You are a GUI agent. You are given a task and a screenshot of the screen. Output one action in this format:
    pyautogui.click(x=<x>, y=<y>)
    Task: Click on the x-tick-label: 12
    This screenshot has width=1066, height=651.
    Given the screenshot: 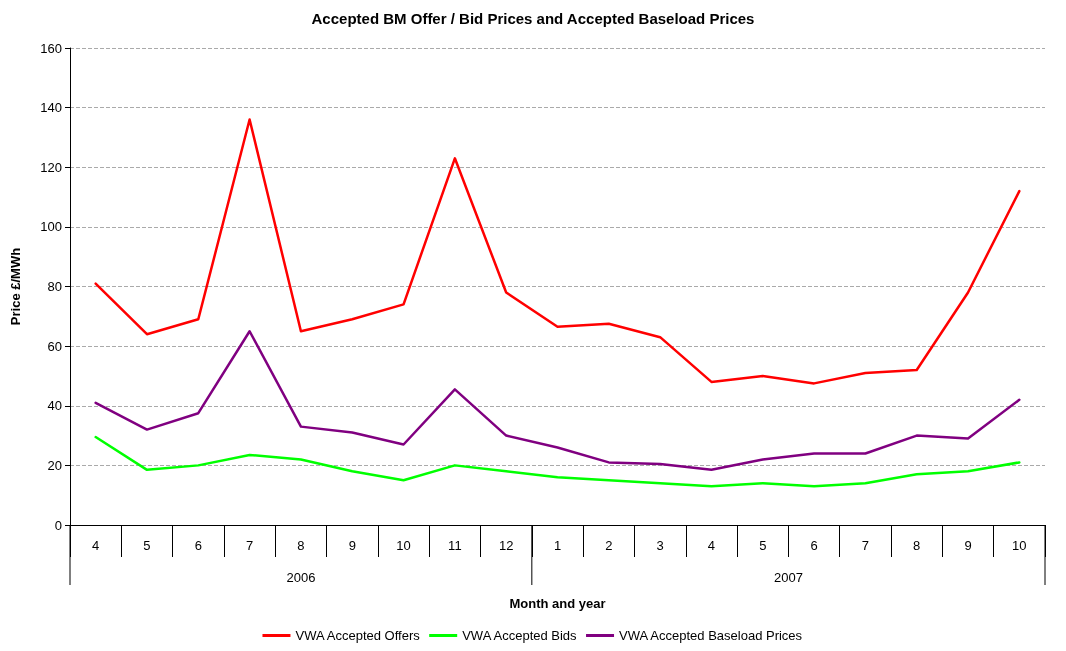 What is the action you would take?
    pyautogui.click(x=506, y=545)
    